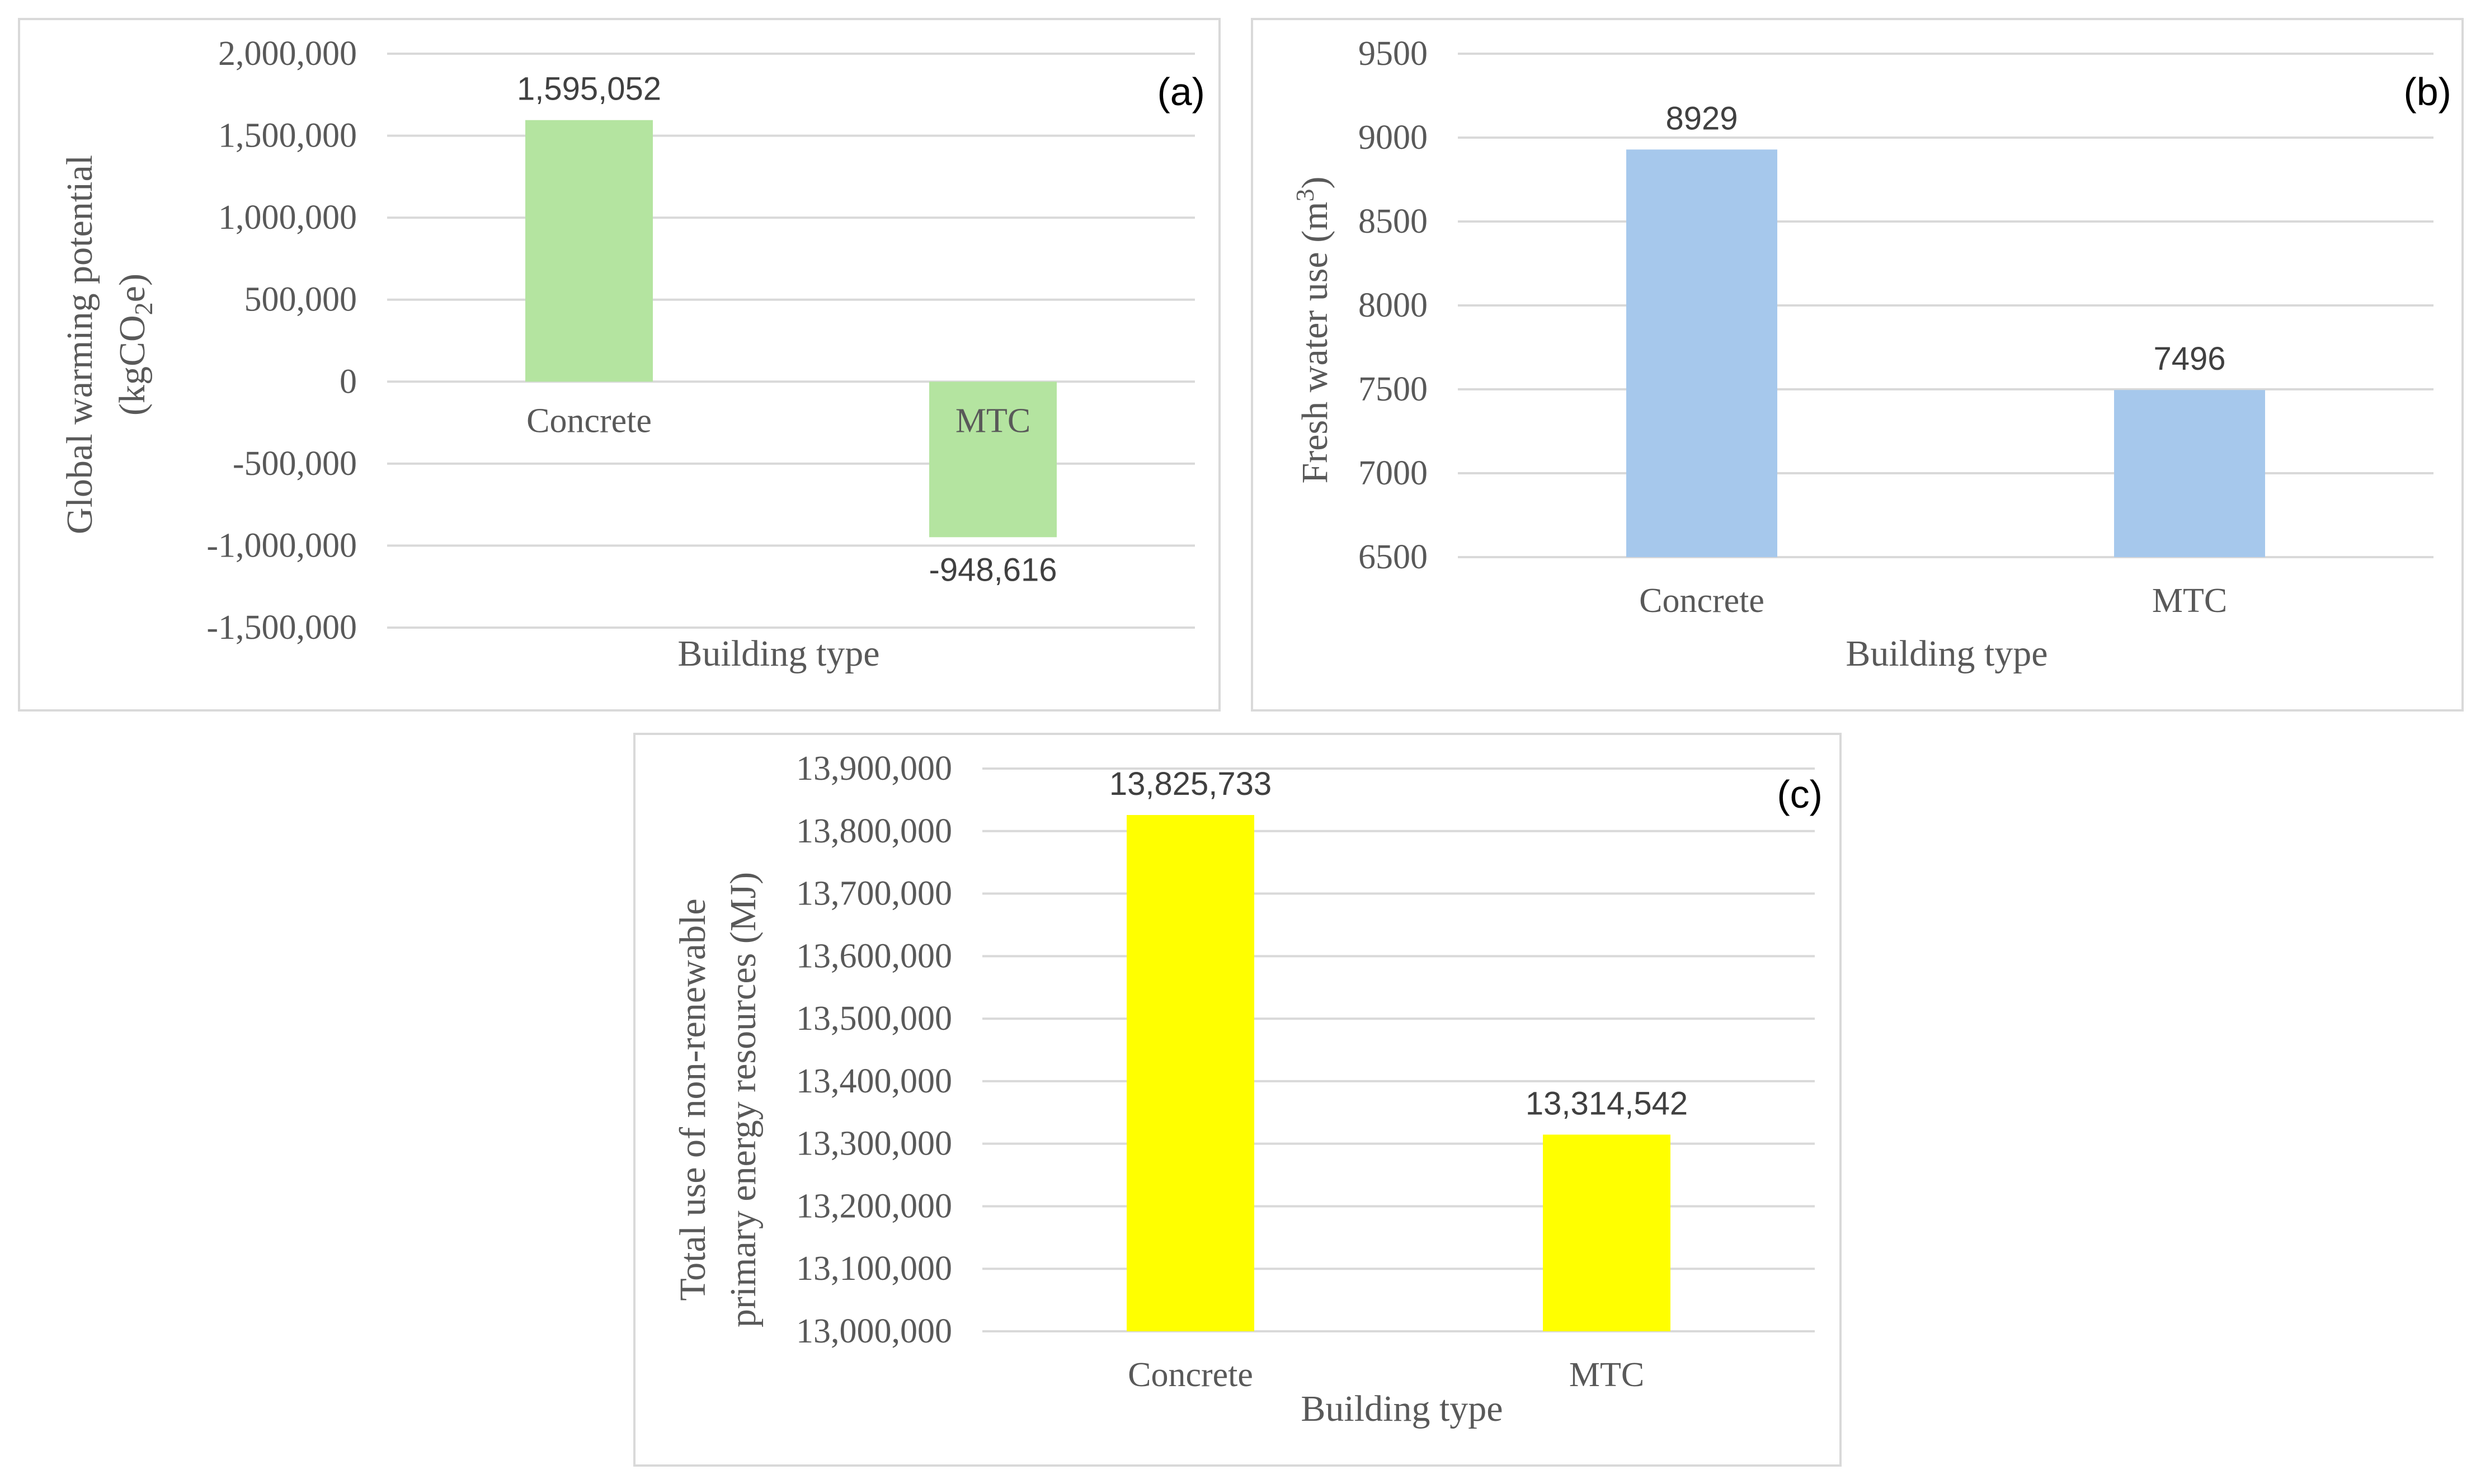 The image size is (2476, 1484). I want to click on y-tick-label: 13,000,000, so click(874, 1331).